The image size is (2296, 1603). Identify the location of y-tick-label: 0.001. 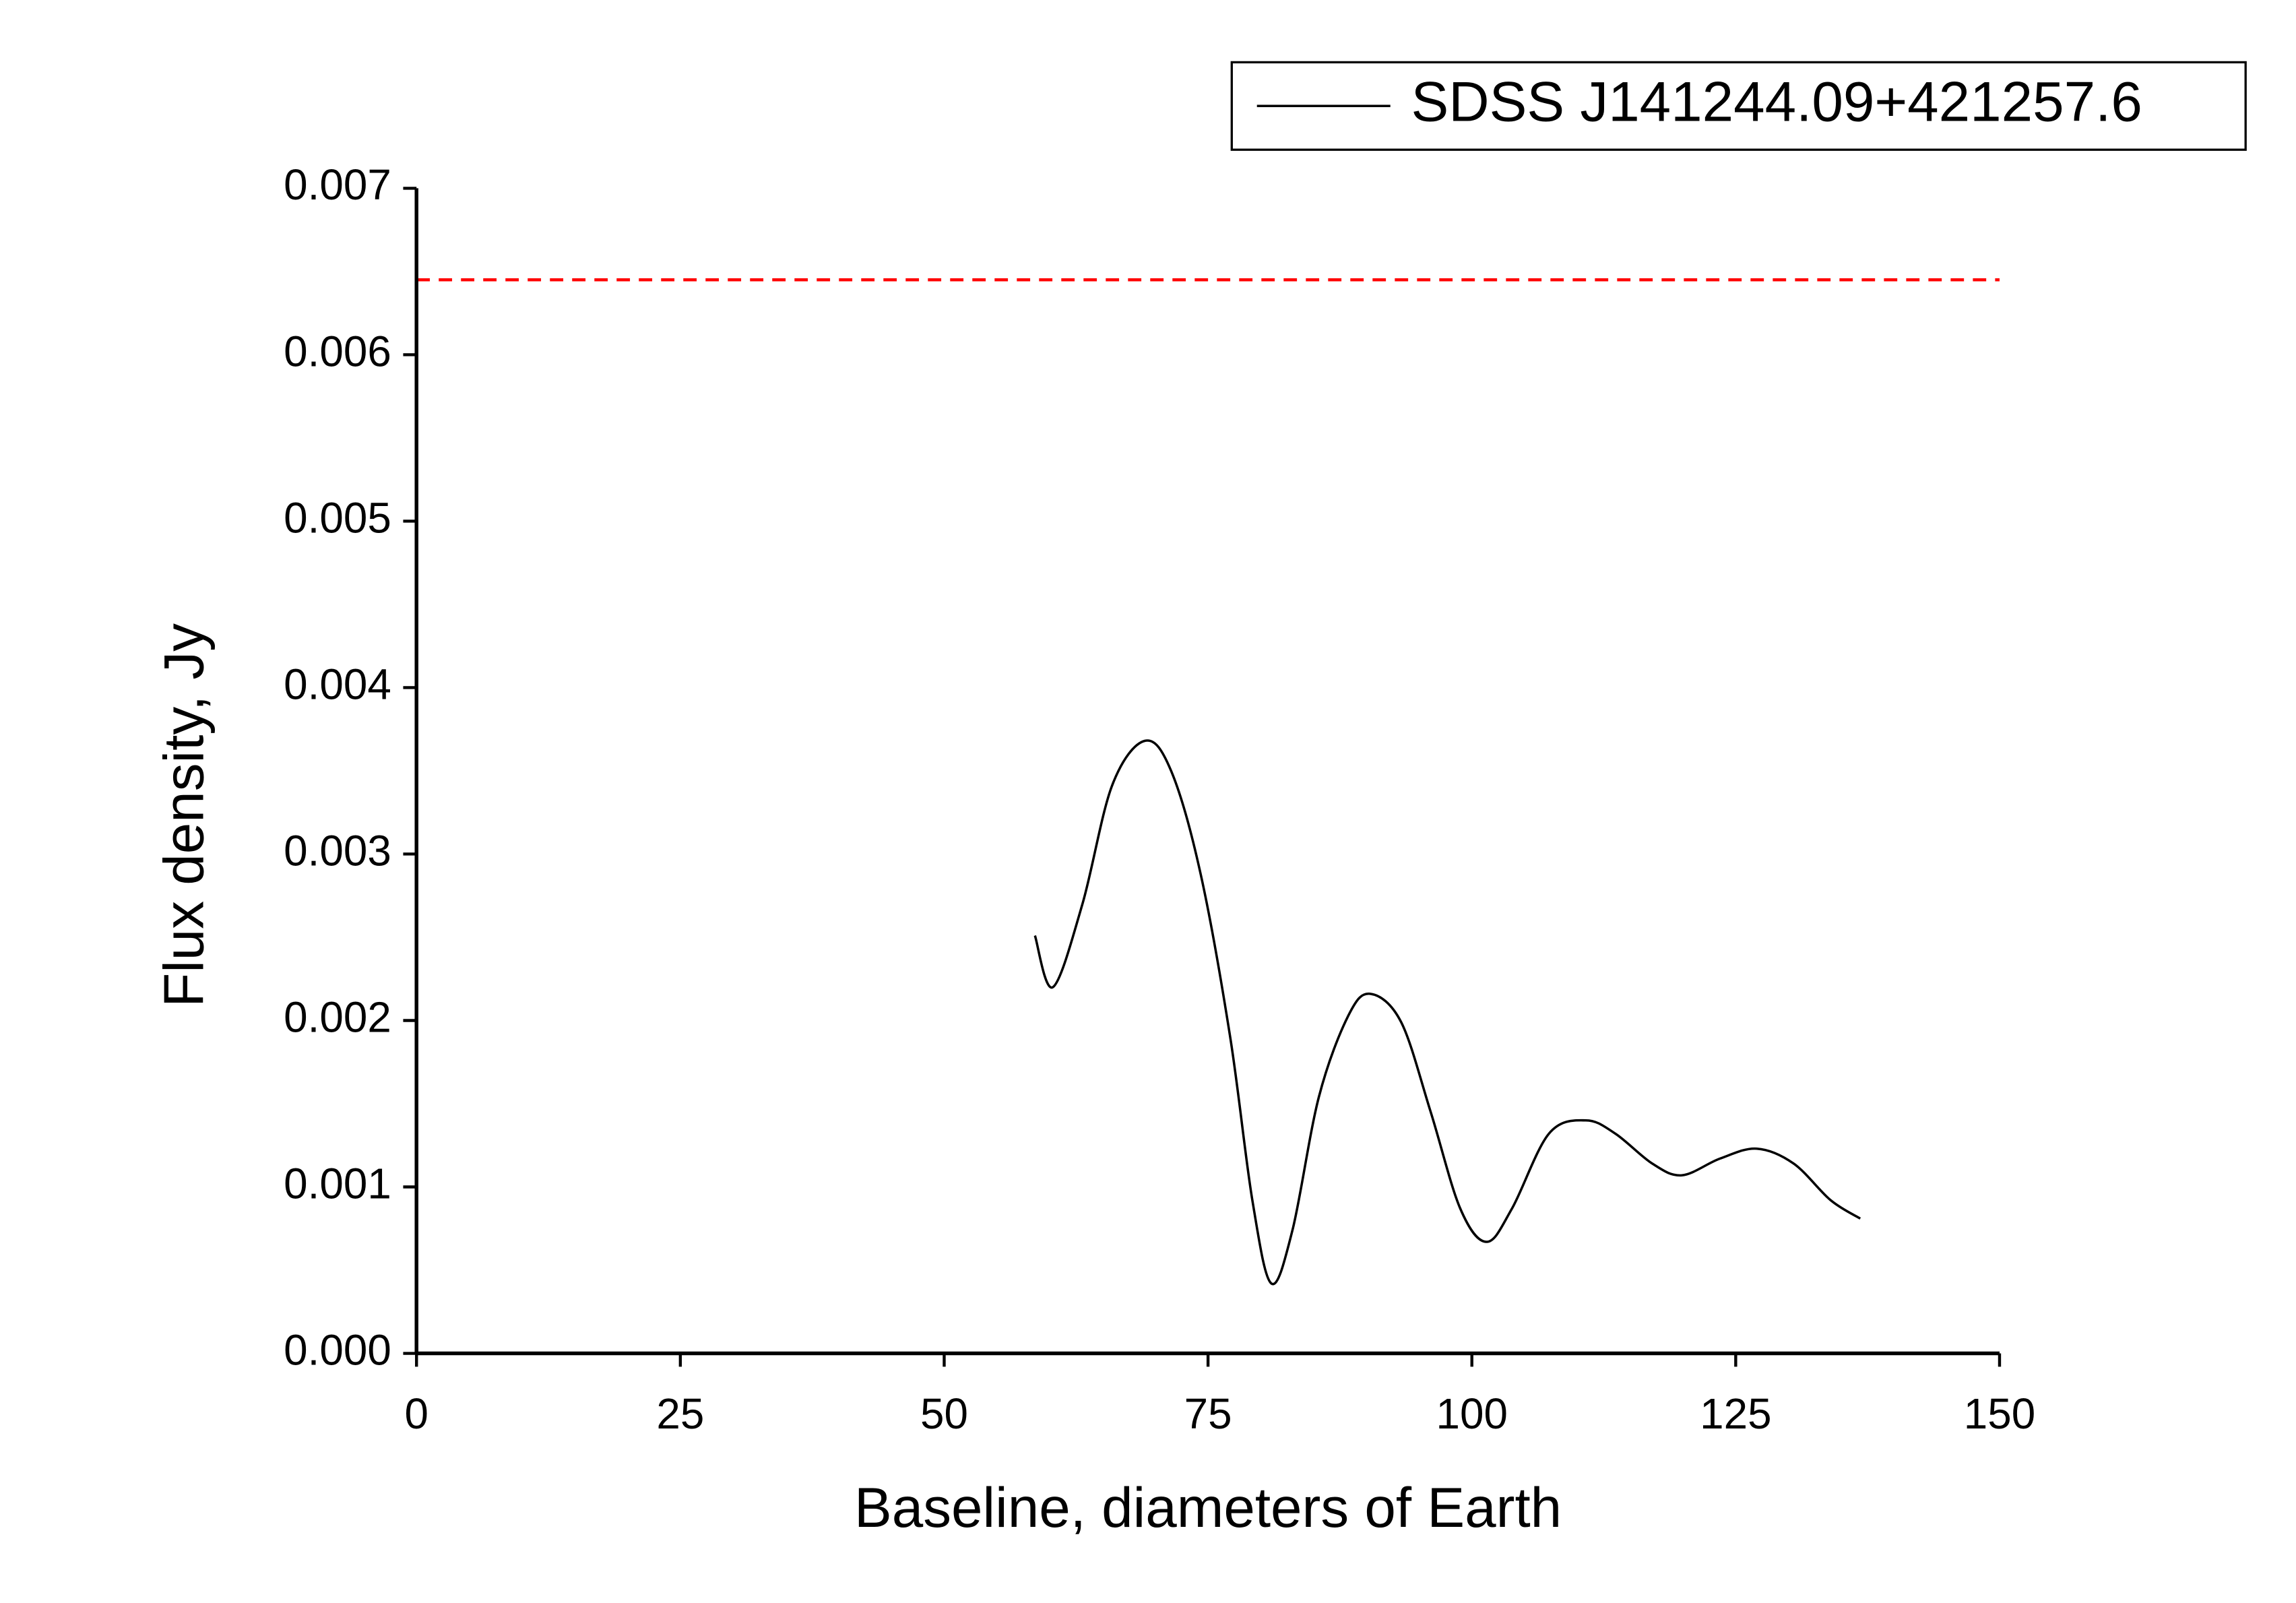
(337, 1183).